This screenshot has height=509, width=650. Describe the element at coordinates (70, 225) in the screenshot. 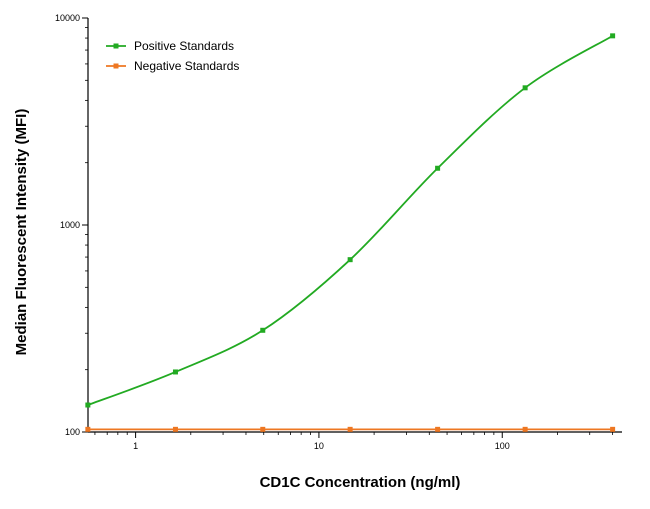

I see `y-tick-label: 1000` at that location.